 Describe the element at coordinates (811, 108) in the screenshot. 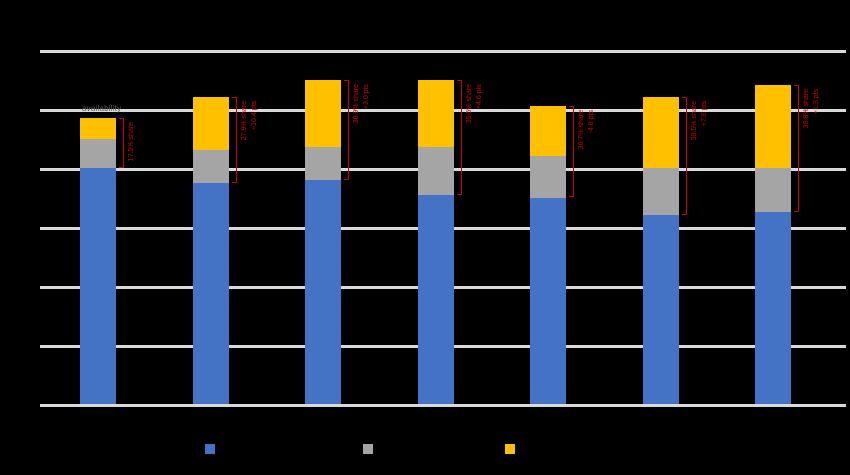

I see `bracket-labels-7: 39.8% share +1.3 pts` at that location.